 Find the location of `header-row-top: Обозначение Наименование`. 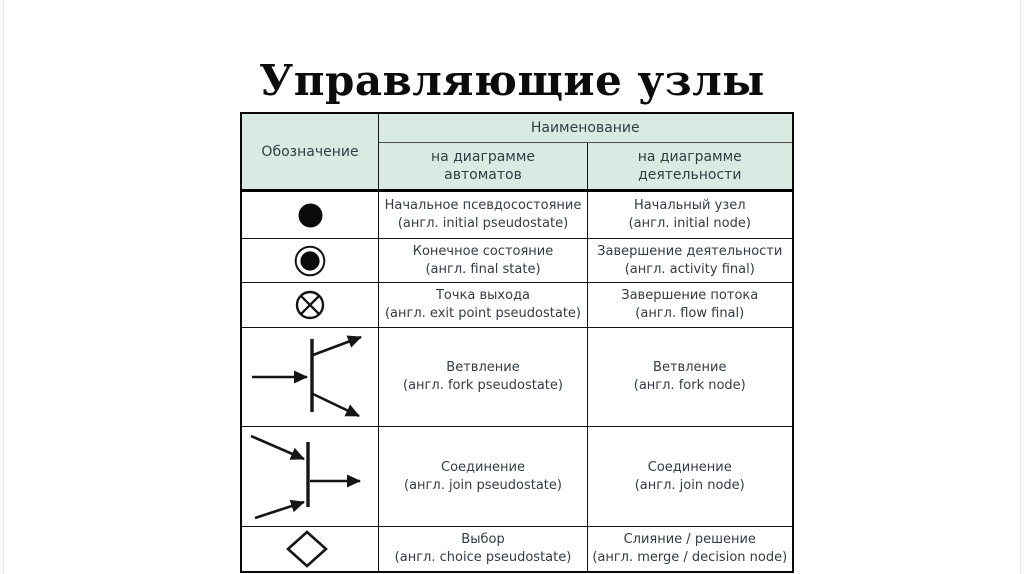

header-row-top: Обозначение Наименование is located at coordinates (516, 152).